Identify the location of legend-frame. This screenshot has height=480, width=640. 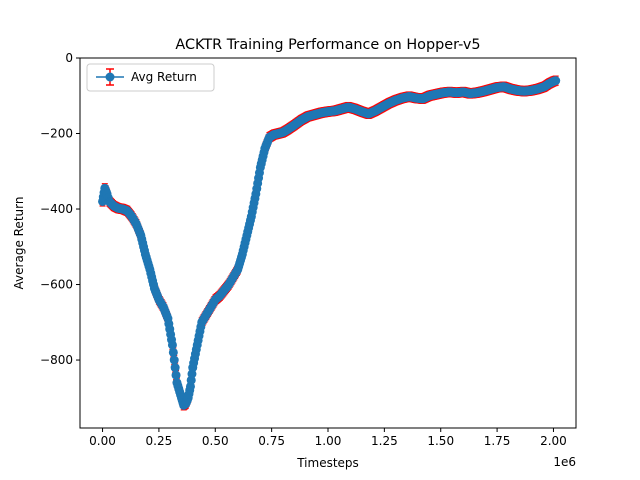
(150, 77).